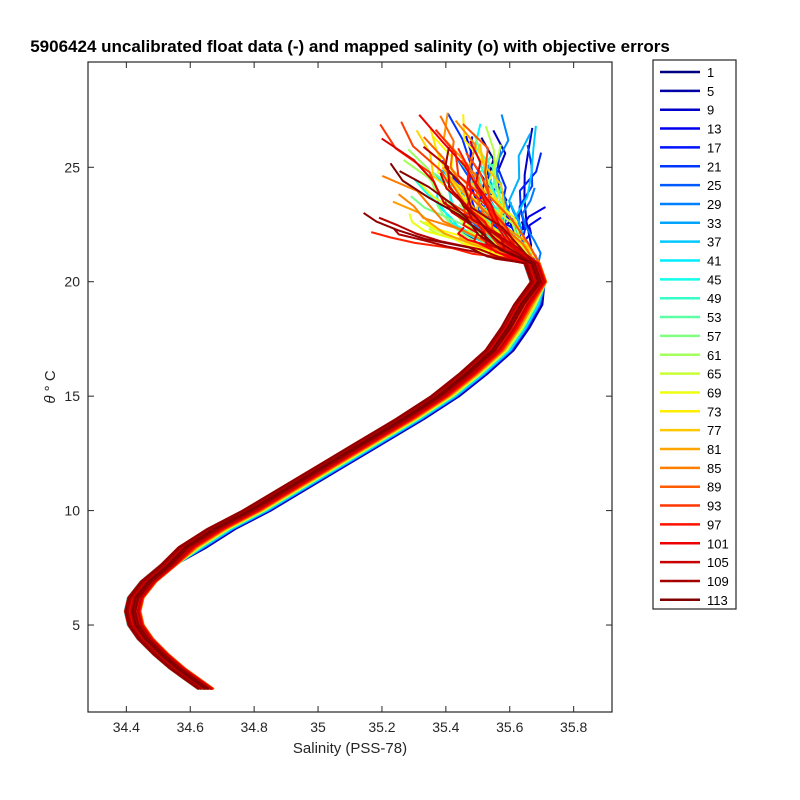  Describe the element at coordinates (50, 382) in the screenshot. I see `y-axis-label-unit: ° C` at that location.